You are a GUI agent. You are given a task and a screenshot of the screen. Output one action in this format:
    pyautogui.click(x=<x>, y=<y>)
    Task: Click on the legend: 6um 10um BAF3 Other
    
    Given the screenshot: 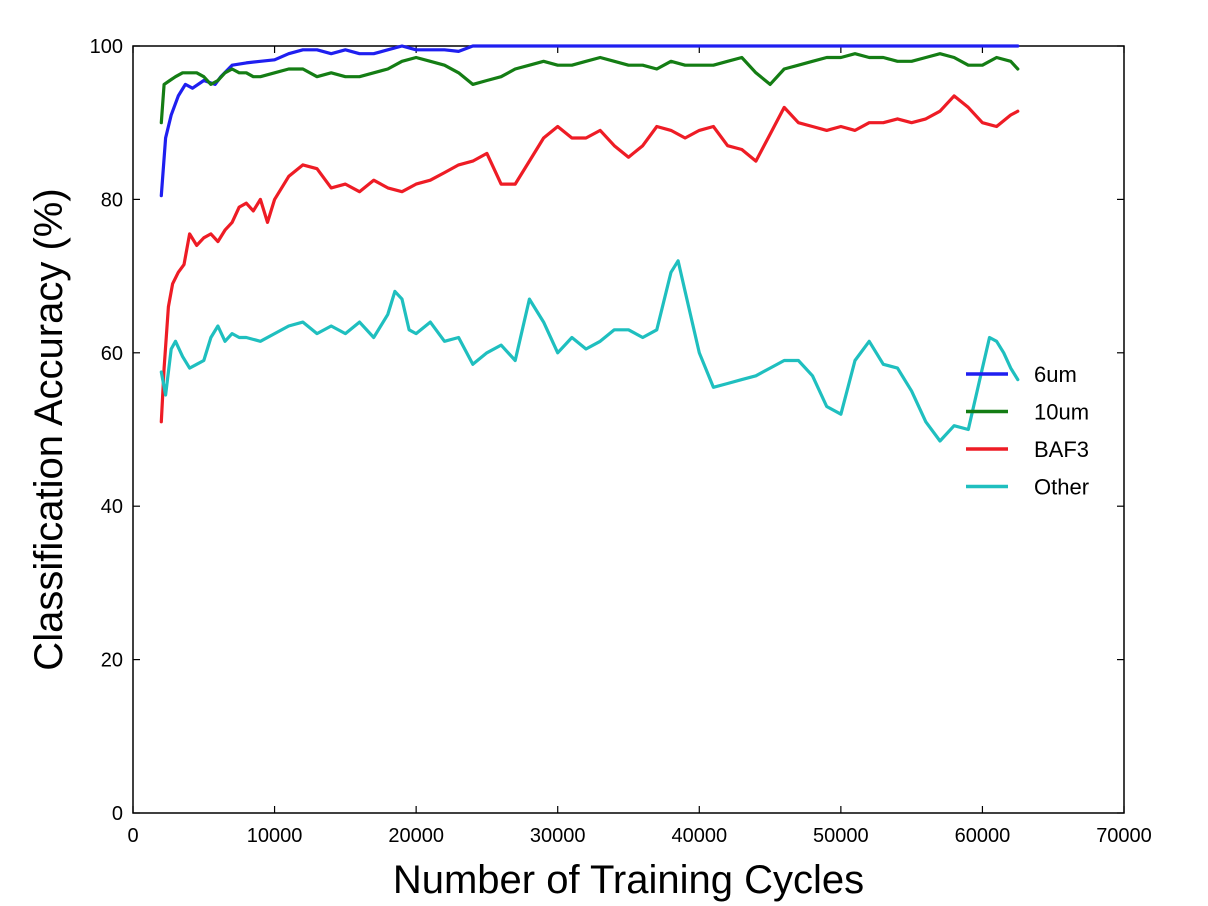 What is the action you would take?
    pyautogui.click(x=1027, y=431)
    